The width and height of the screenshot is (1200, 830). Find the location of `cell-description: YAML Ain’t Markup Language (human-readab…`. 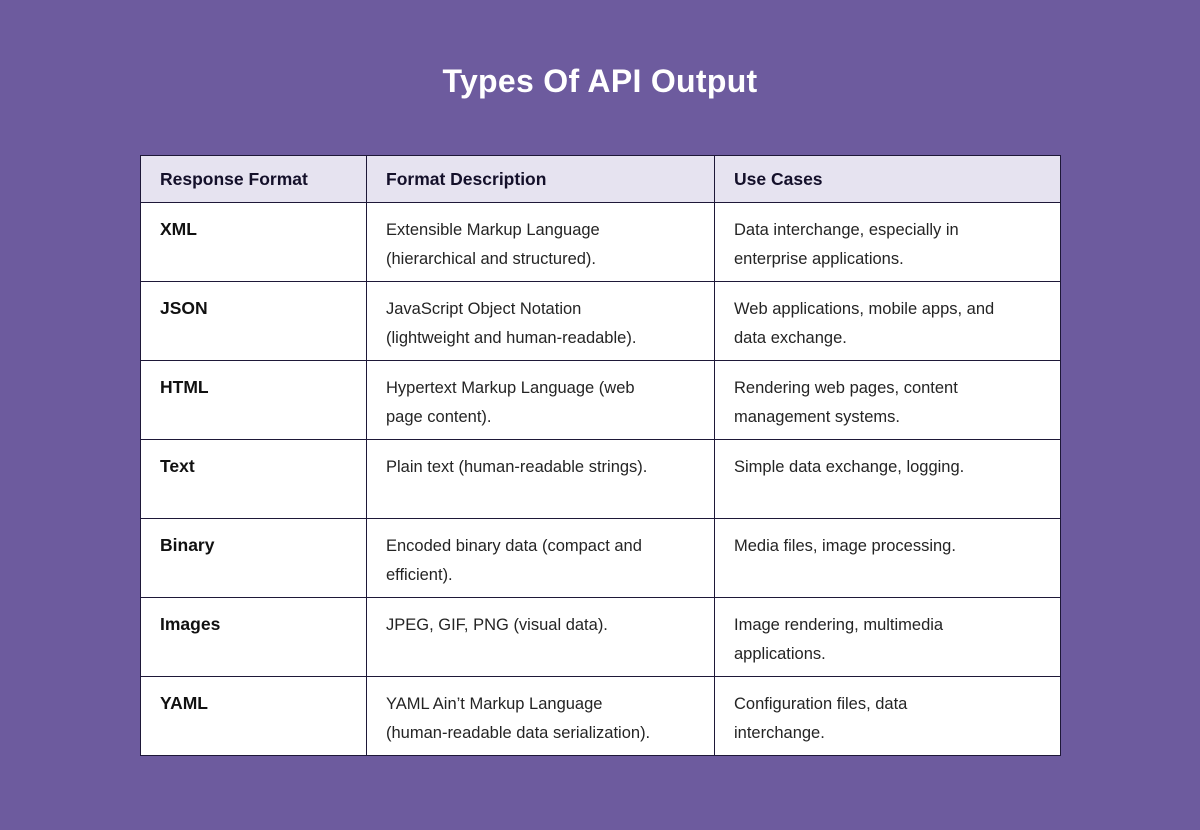

cell-description: YAML Ain’t Markup Language (human-readab… is located at coordinates (540, 716).